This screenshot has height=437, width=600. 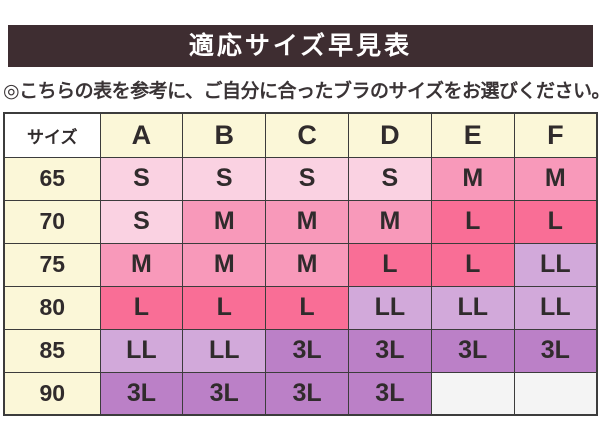 I want to click on column-header-d: D, so click(x=389, y=135).